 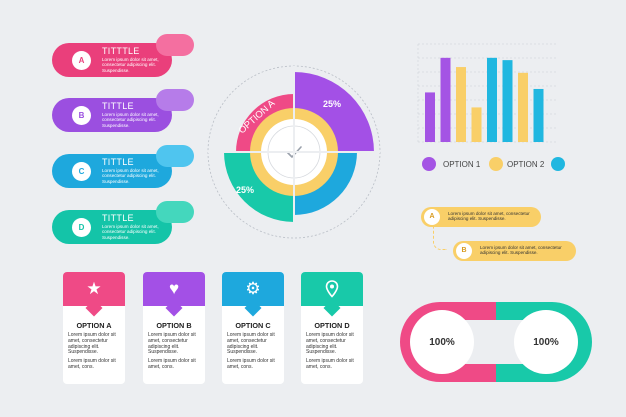 I want to click on callout-badge: A, so click(x=432, y=217).